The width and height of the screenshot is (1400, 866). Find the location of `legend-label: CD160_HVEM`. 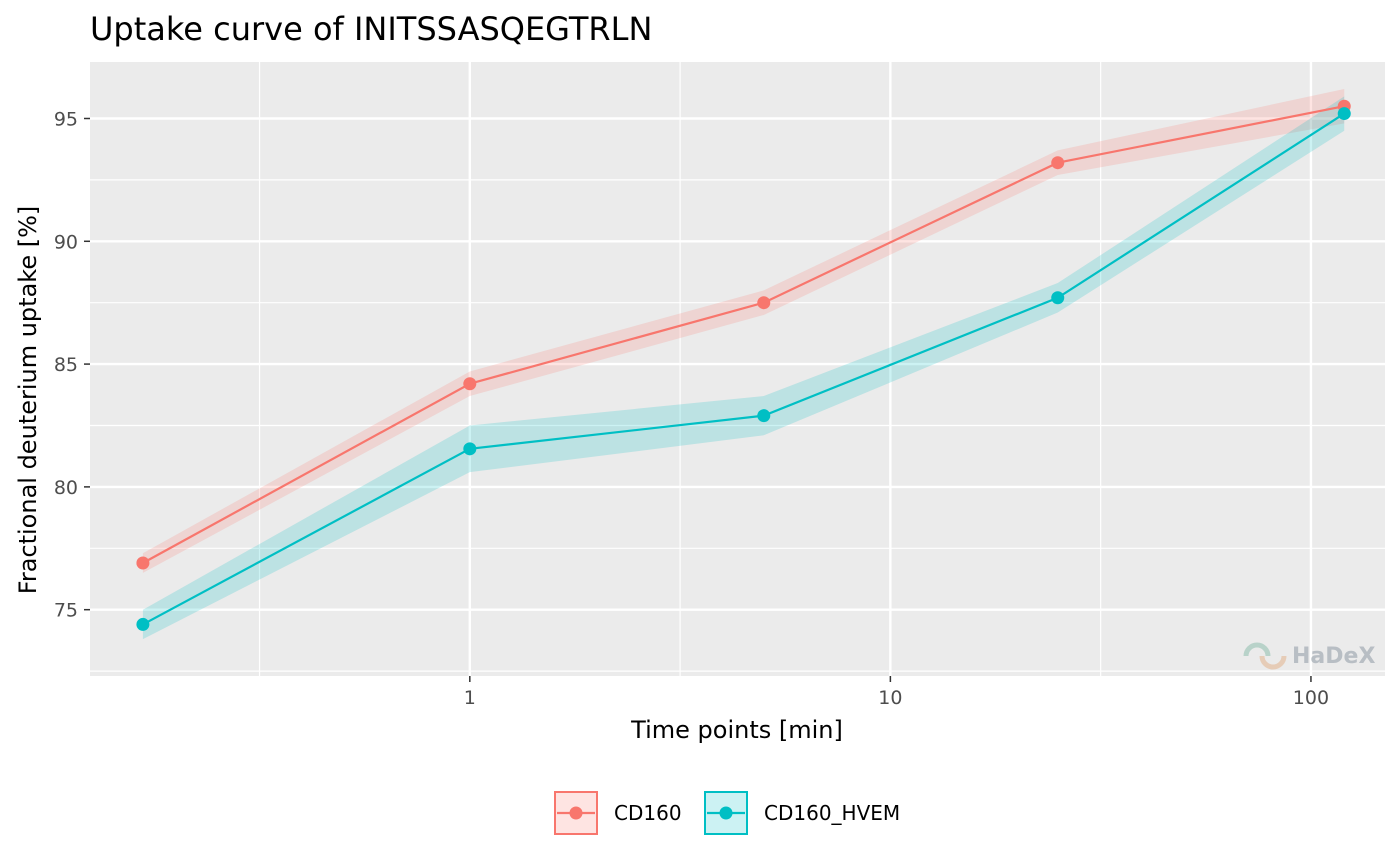

legend-label: CD160_HVEM is located at coordinates (832, 813).